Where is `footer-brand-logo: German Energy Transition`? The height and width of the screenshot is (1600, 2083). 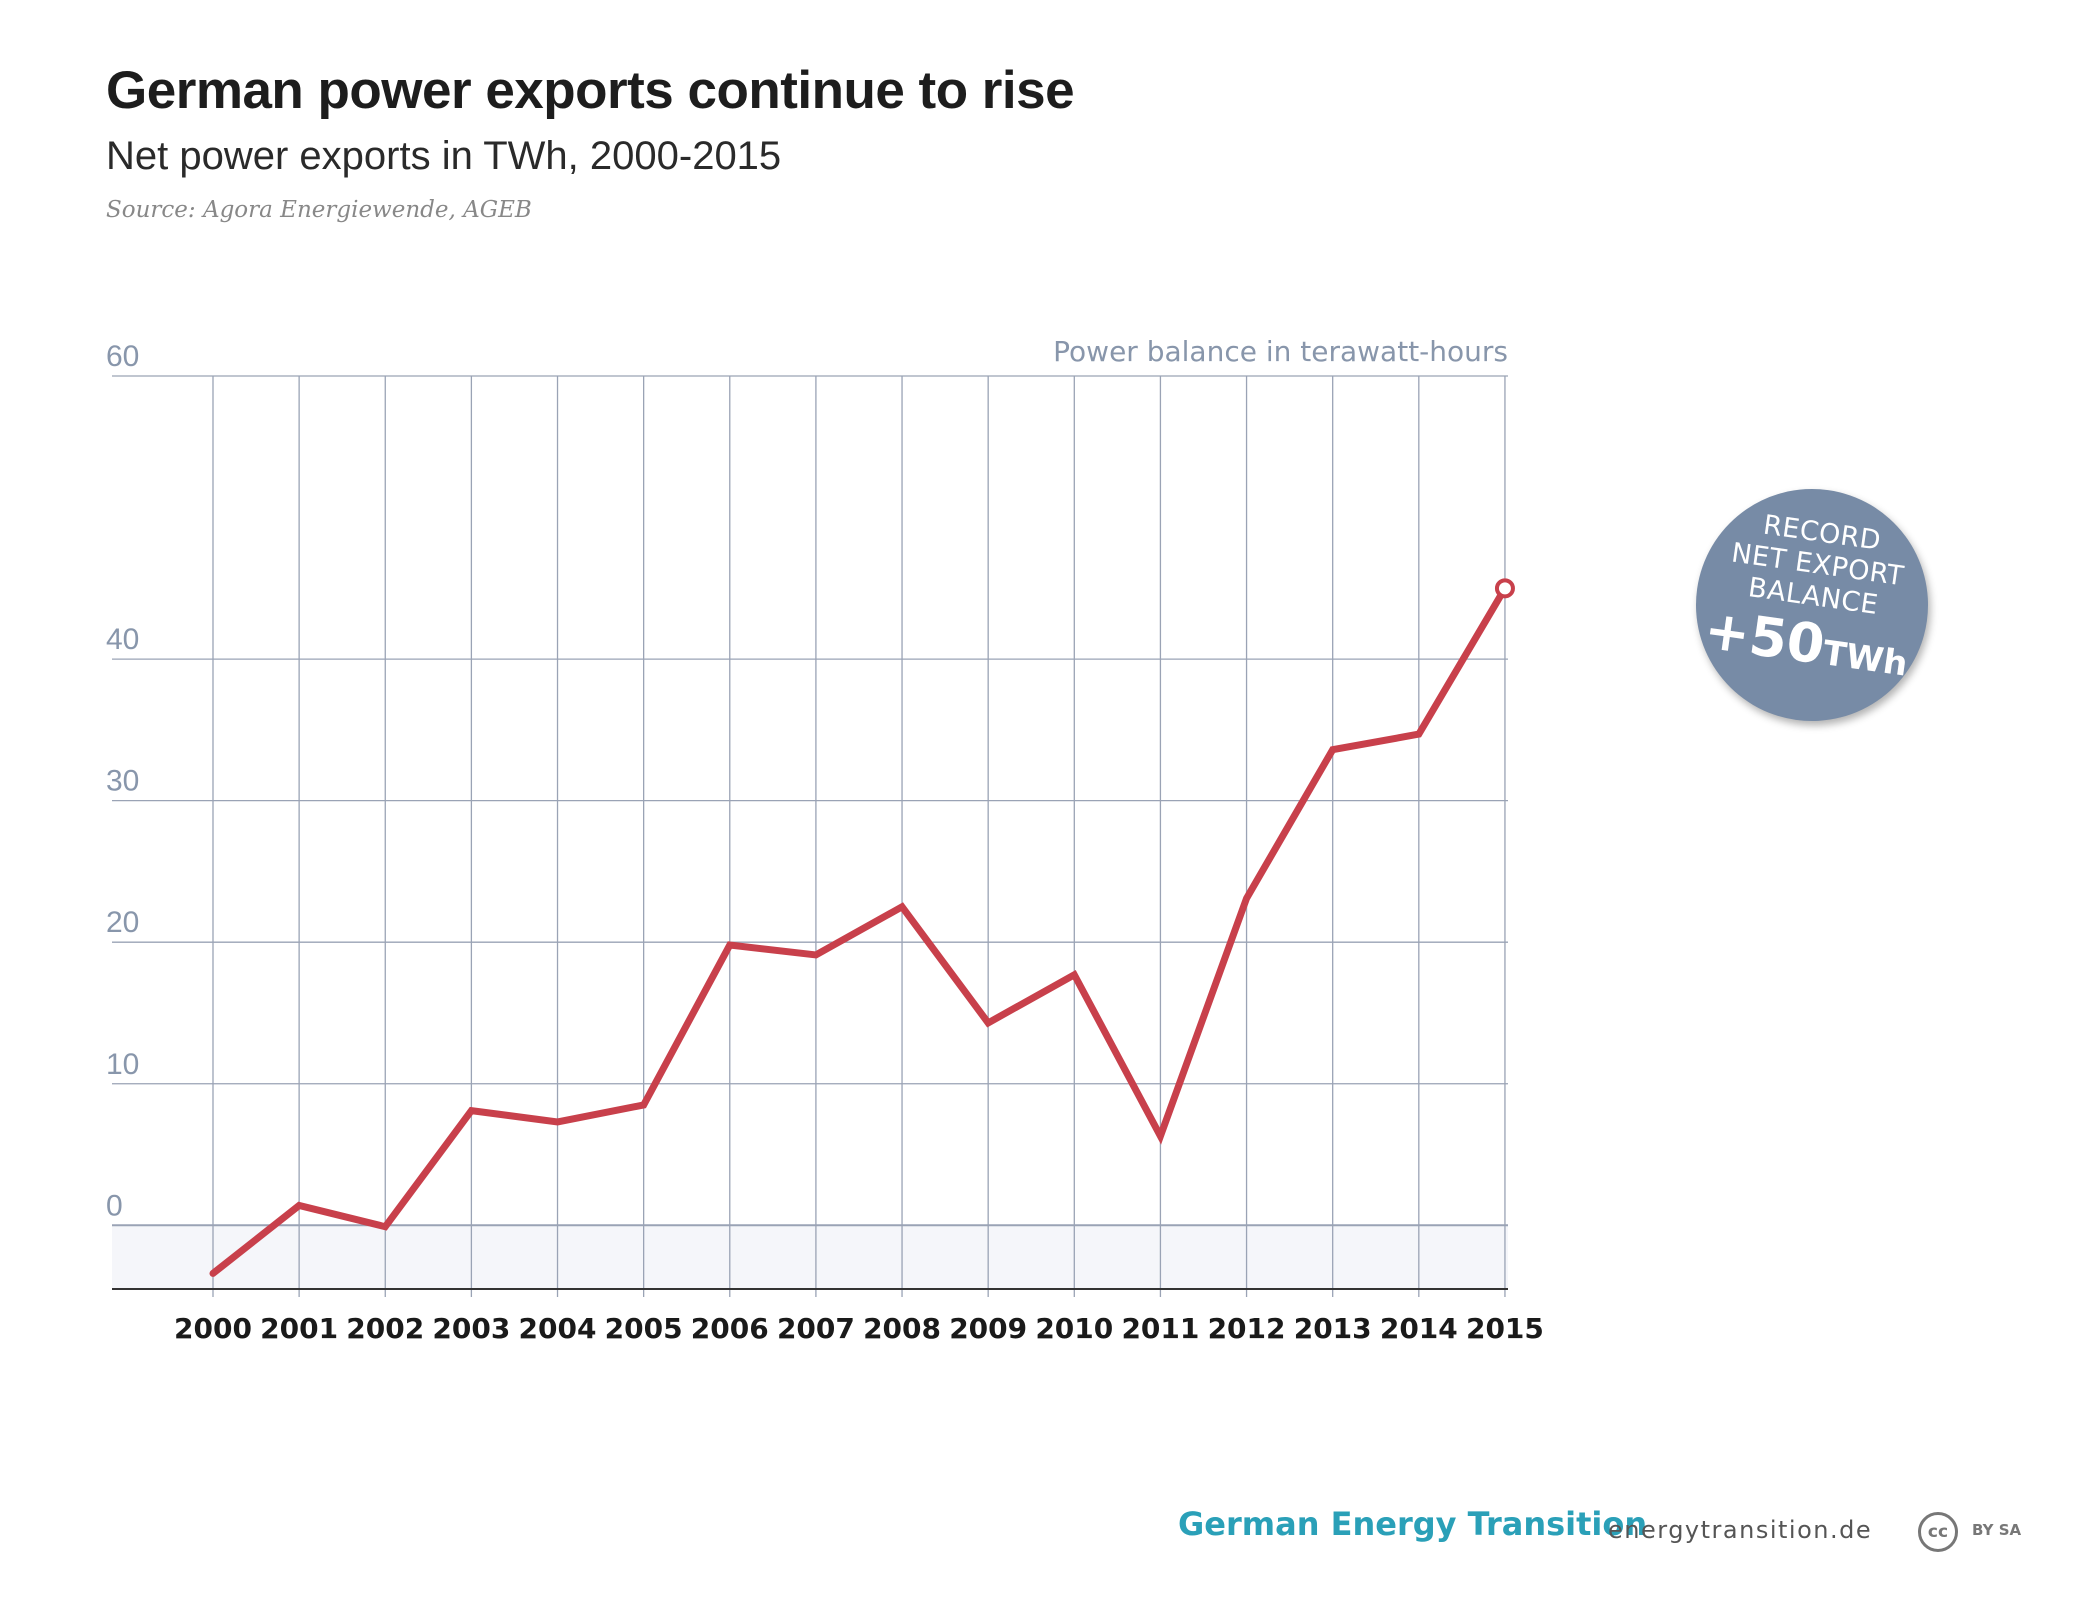
footer-brand-logo: German Energy Transition is located at coordinates (1413, 1524).